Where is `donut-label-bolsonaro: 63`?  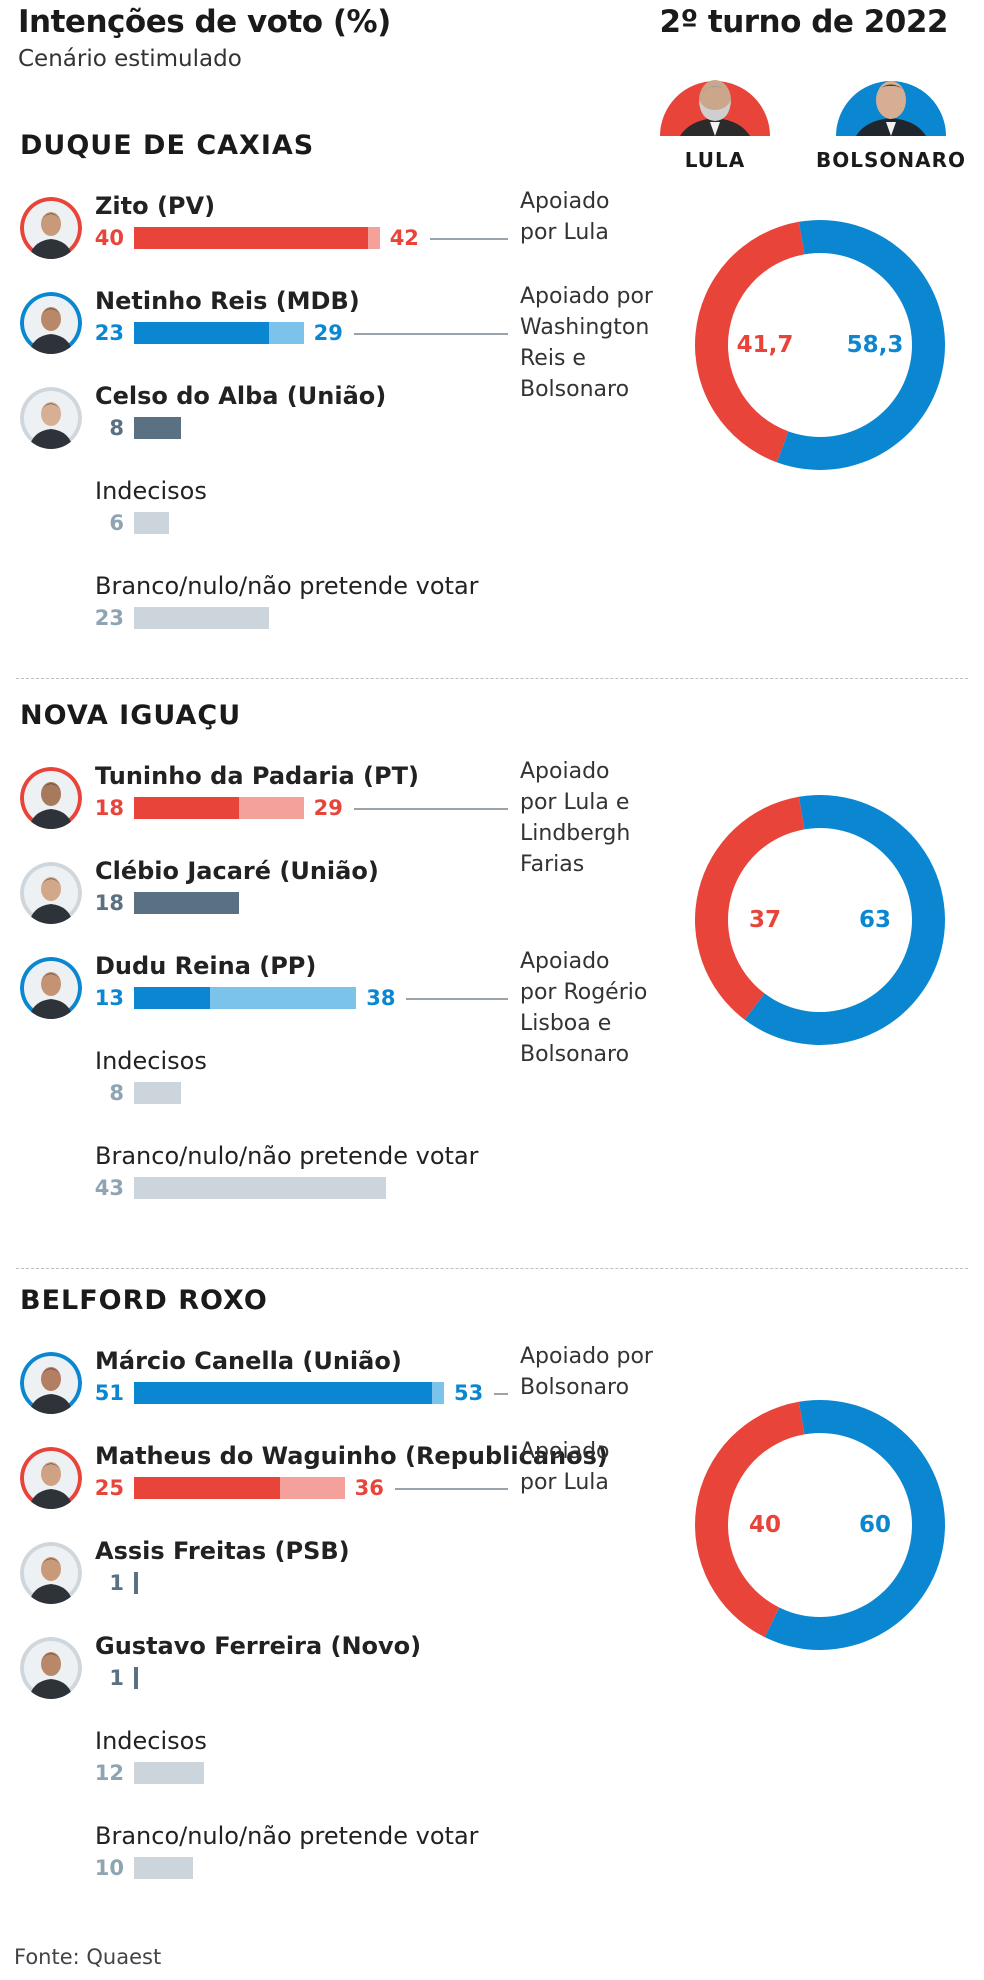 donut-label-bolsonaro: 63 is located at coordinates (875, 920).